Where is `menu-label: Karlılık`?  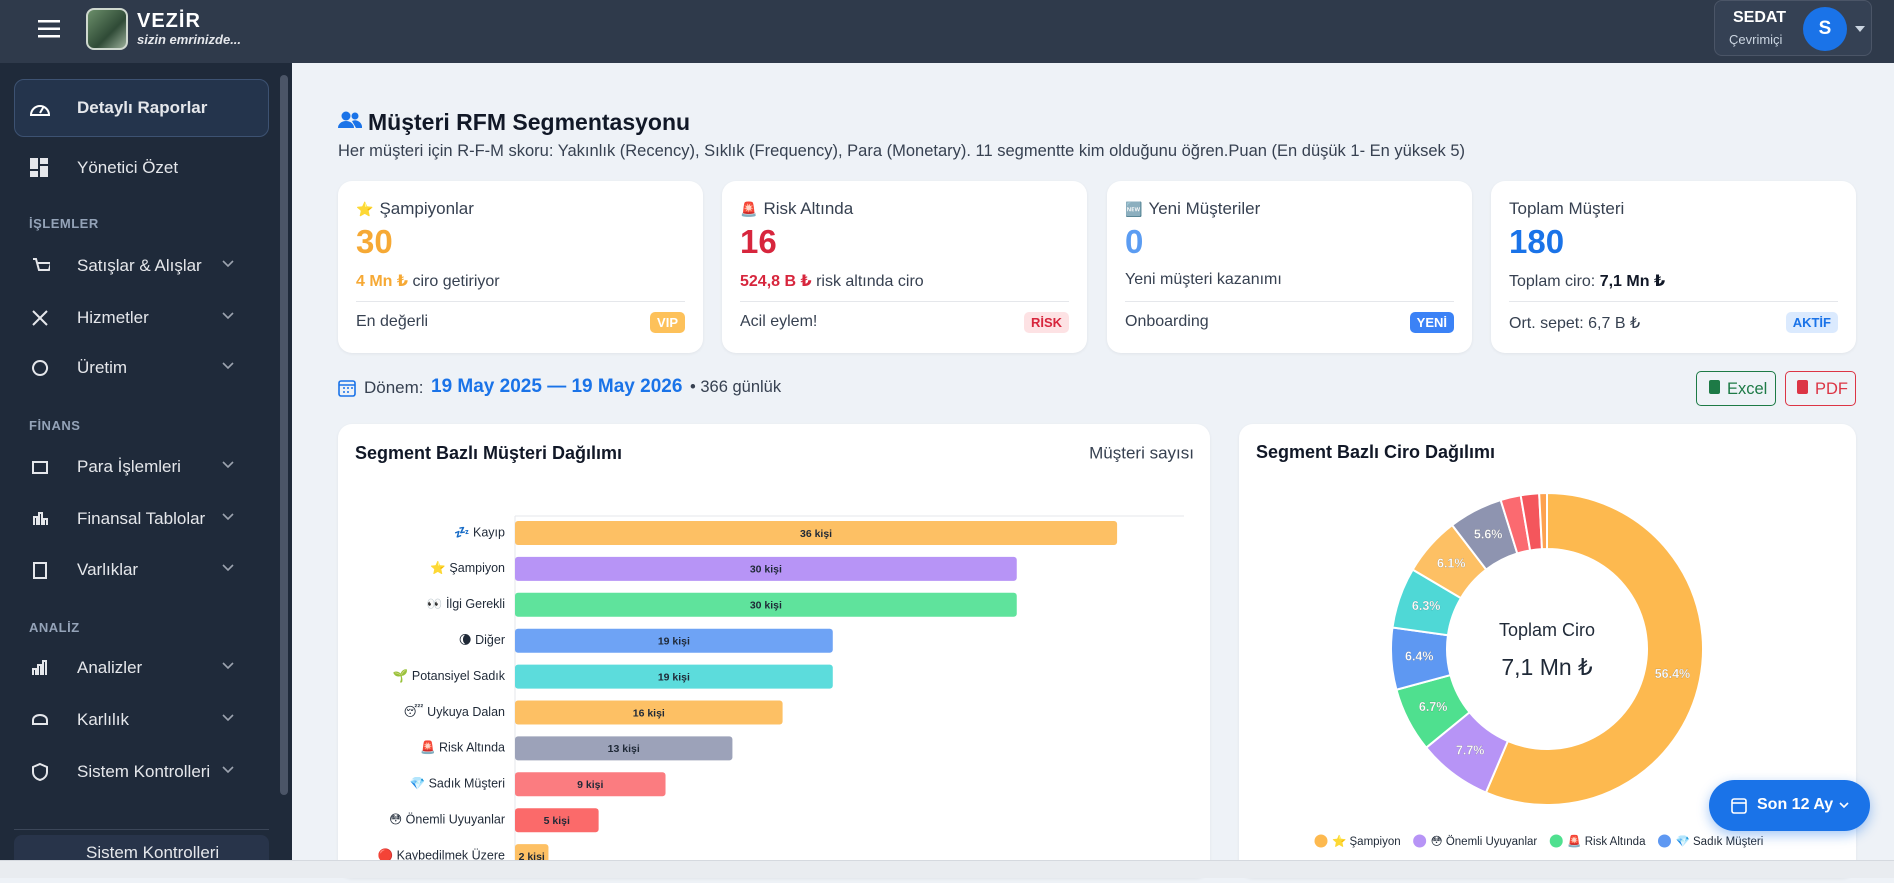 menu-label: Karlılık is located at coordinates (103, 719).